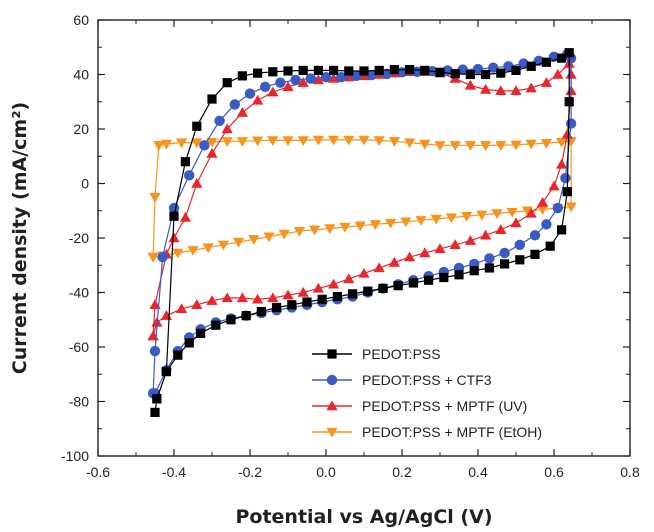 The height and width of the screenshot is (532, 654). Describe the element at coordinates (250, 472) in the screenshot. I see `x-tick-label: -0.2` at that location.